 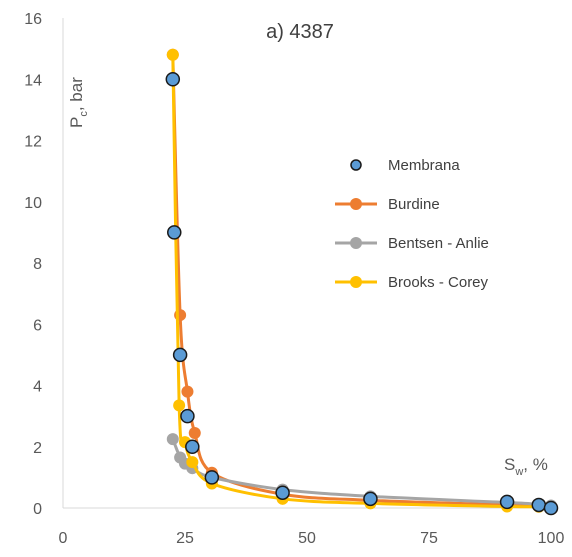 I want to click on legend-item-bentsen-anlie: Bentsen - Anlie, so click(x=412, y=243).